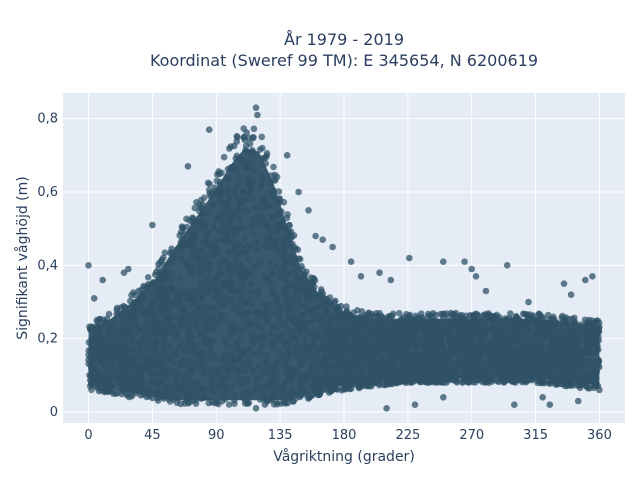  Describe the element at coordinates (407, 435) in the screenshot. I see `x-tick-label: 225` at that location.